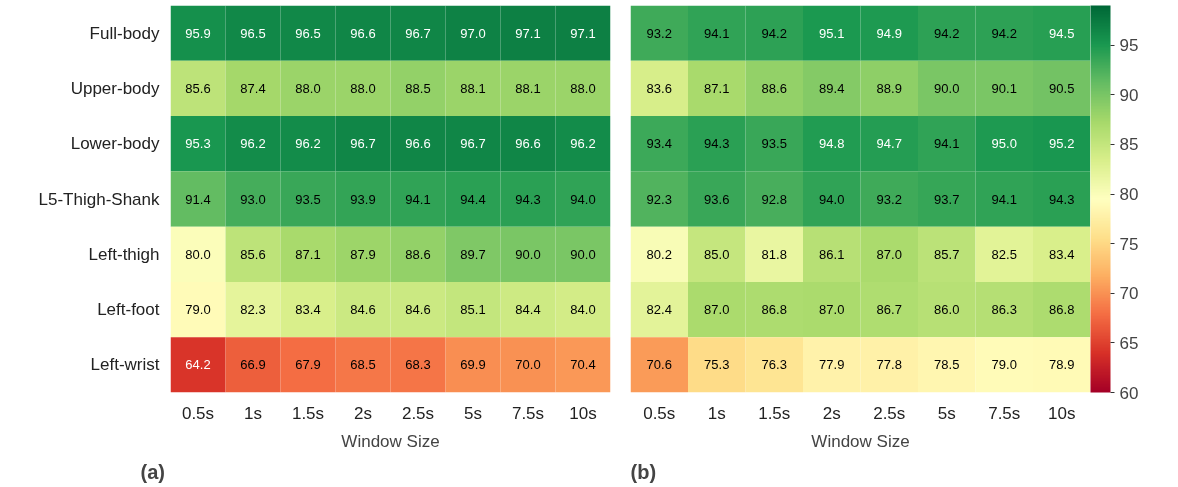  Describe the element at coordinates (643, 471) in the screenshot. I see `text: (b)` at that location.